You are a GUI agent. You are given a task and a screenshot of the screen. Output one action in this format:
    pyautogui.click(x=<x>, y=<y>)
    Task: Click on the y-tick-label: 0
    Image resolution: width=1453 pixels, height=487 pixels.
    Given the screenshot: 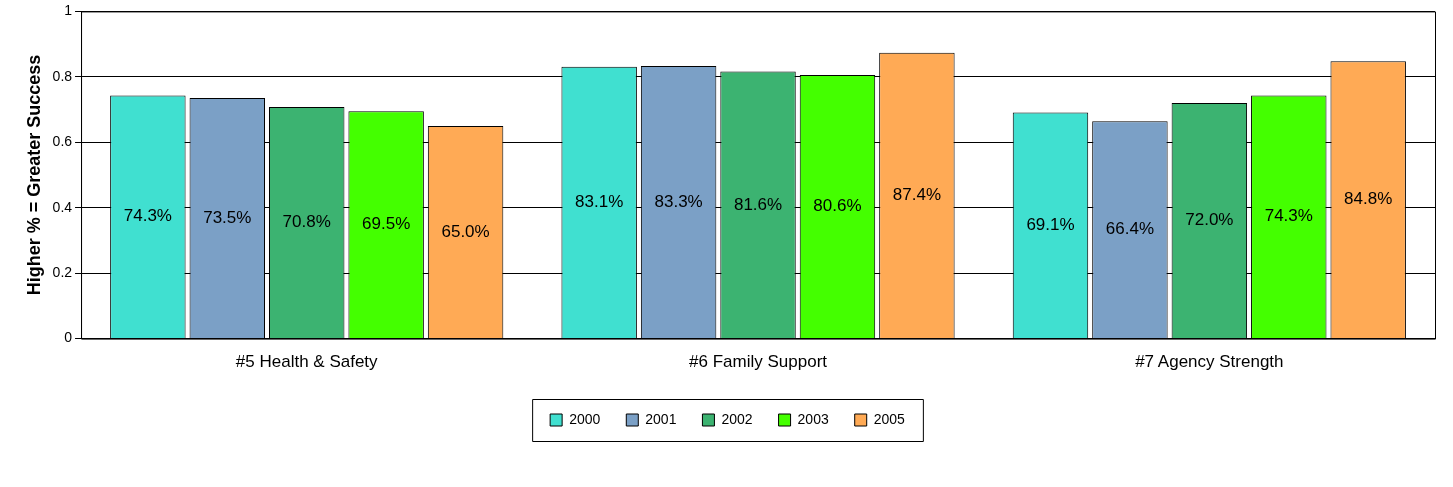 What is the action you would take?
    pyautogui.click(x=68, y=337)
    